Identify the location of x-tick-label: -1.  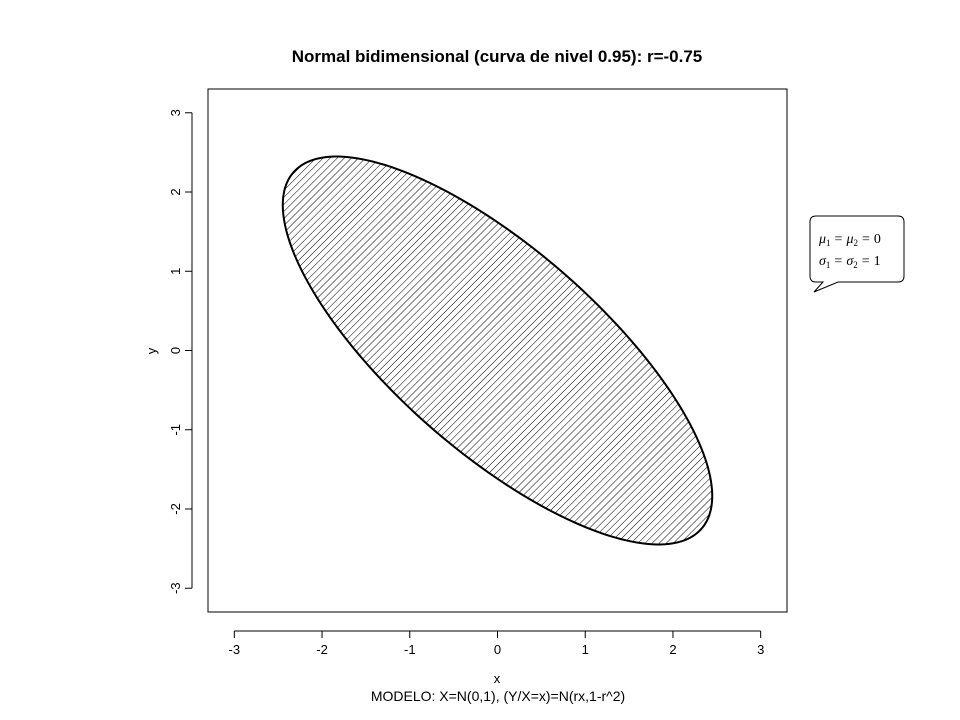
(410, 649).